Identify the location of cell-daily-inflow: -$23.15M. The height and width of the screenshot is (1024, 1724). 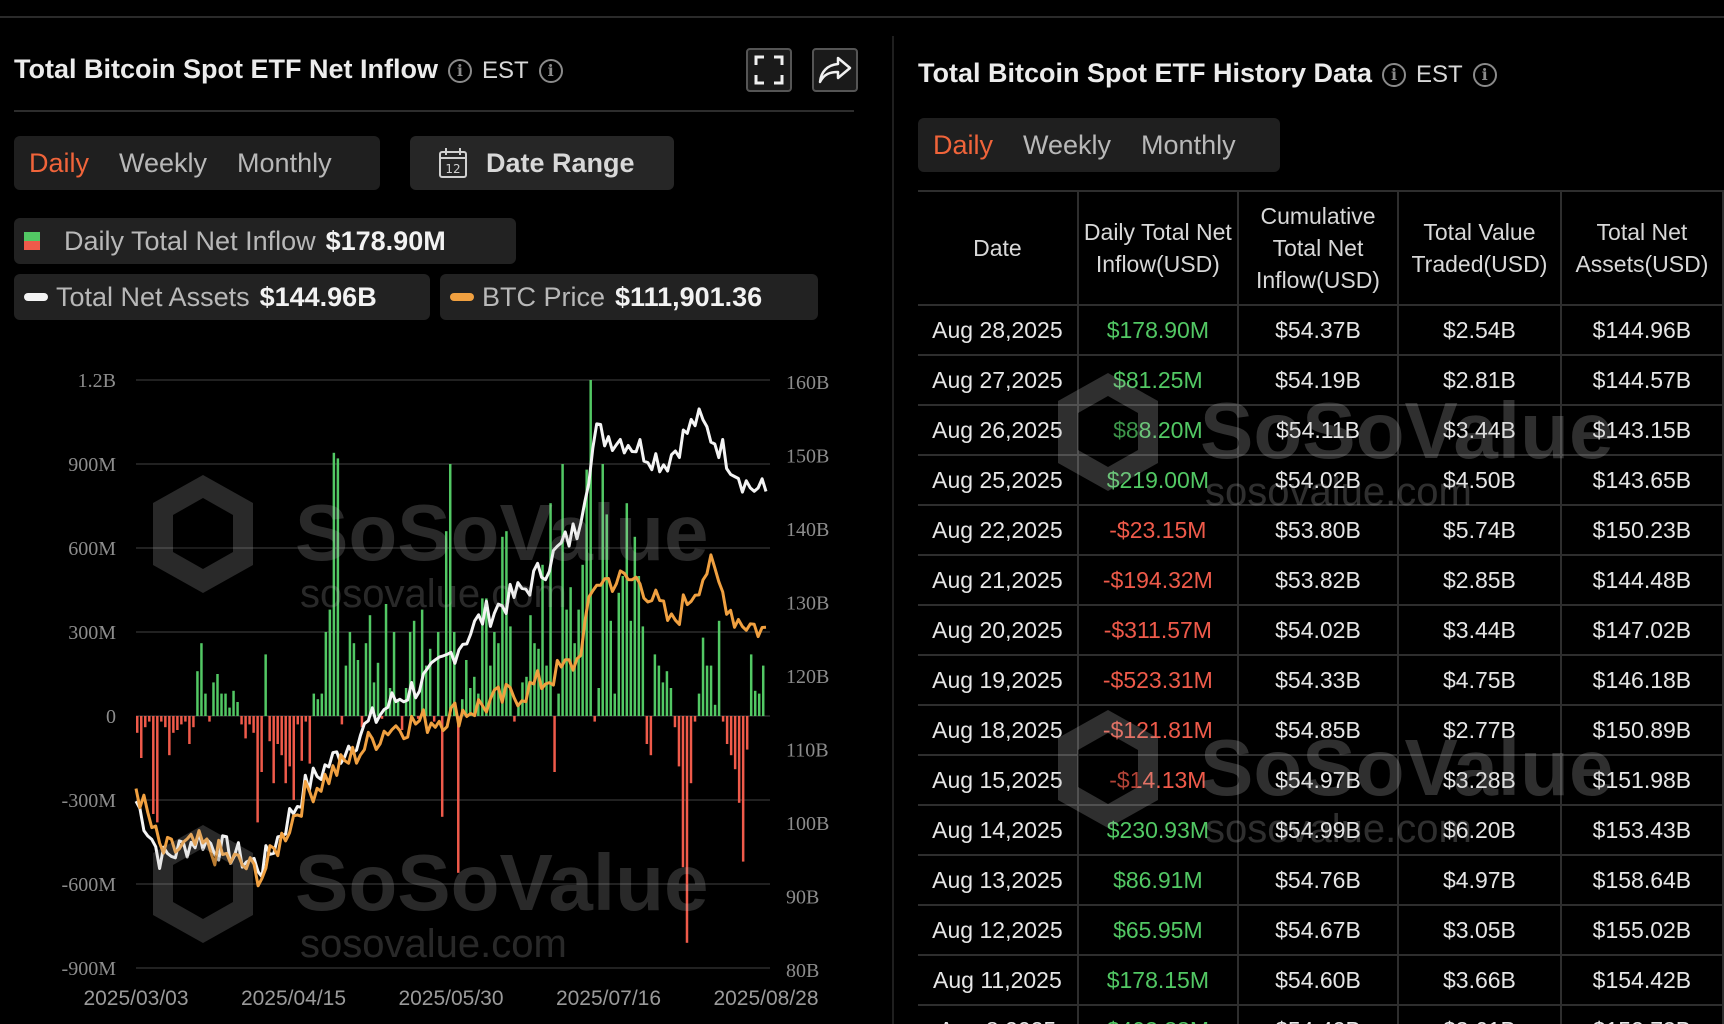
(1158, 530).